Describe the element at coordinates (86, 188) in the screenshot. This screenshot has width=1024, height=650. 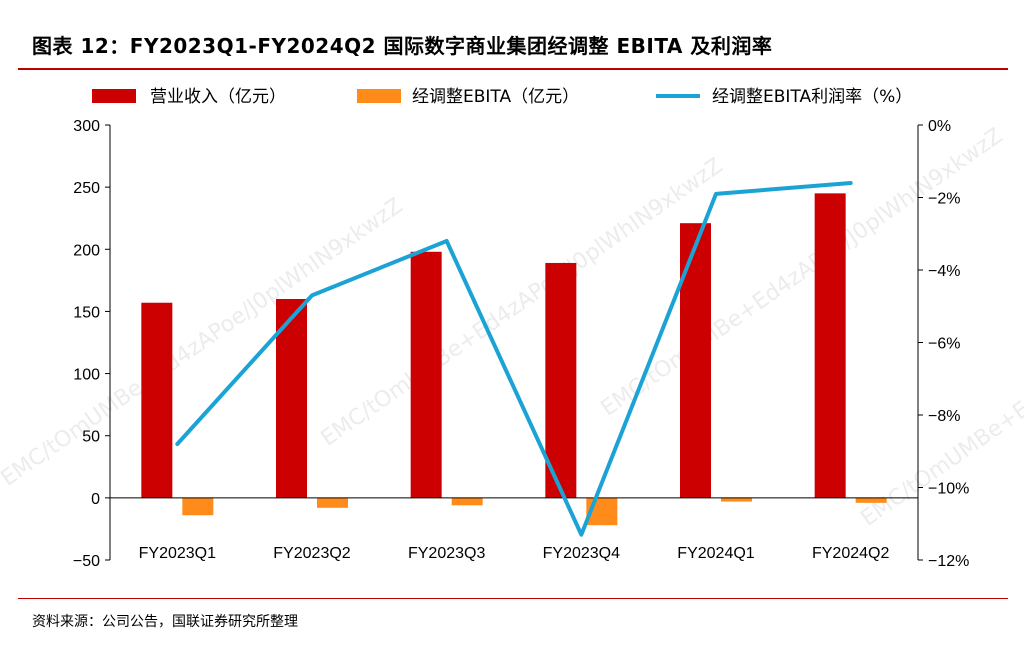
I see `left-tick-label: 250` at that location.